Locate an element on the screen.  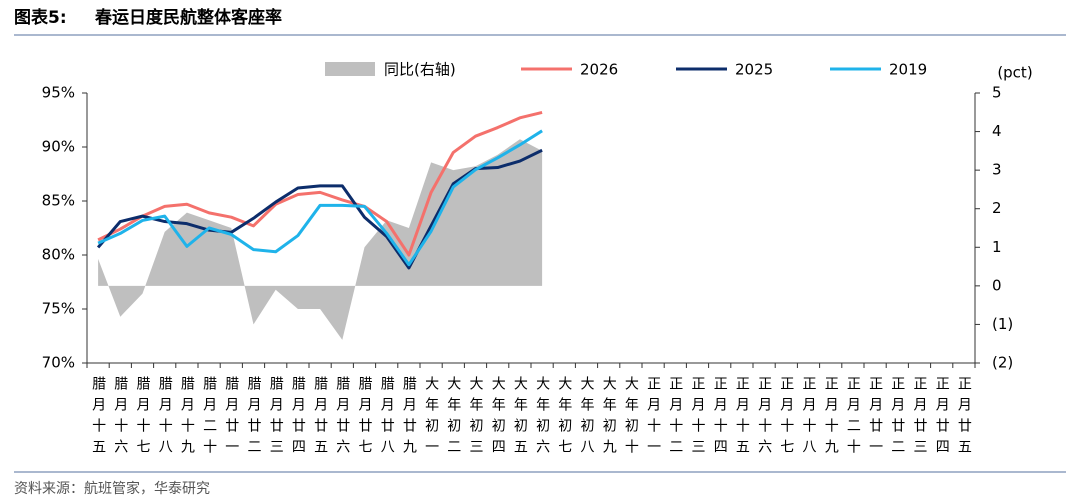
x-tick-label: 腊月廿九 is located at coordinates (408, 418).